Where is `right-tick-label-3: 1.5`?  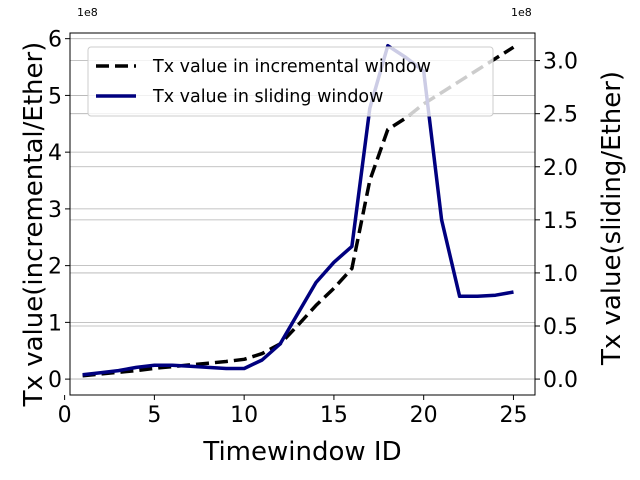 right-tick-label-3: 1.5 is located at coordinates (560, 221).